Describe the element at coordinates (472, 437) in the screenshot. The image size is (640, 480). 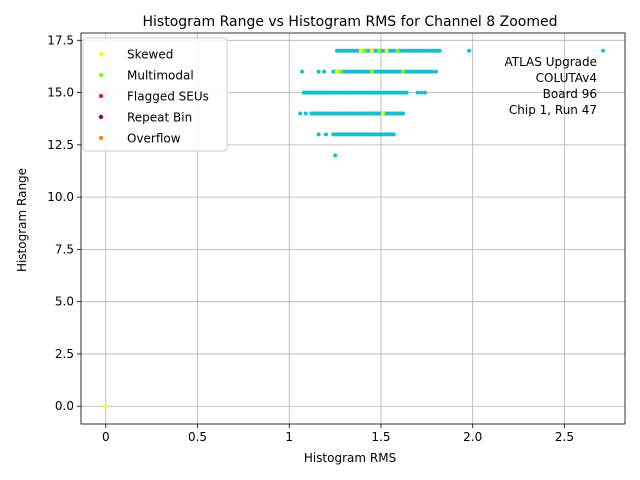
I see `x-tick-label: 2.0` at that location.